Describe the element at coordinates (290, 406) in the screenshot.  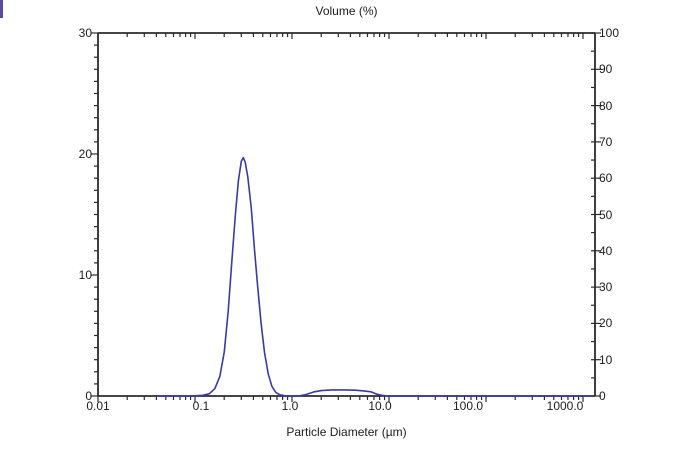
I see `x-tick-label: 1.0` at that location.